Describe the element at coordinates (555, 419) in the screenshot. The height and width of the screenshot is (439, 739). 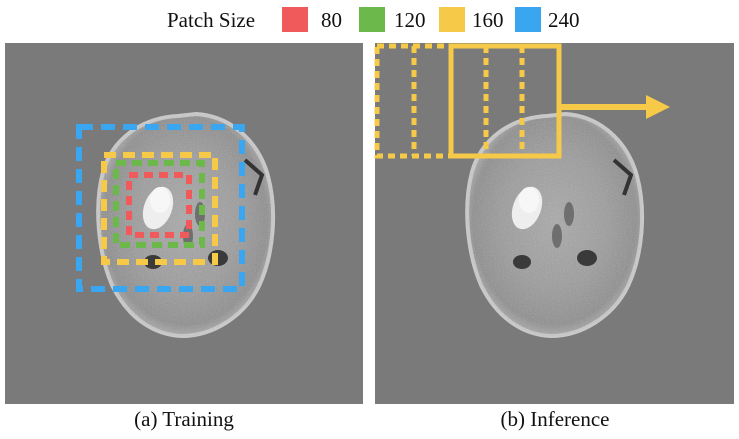
I see `inference-caption: (b) Inference` at that location.